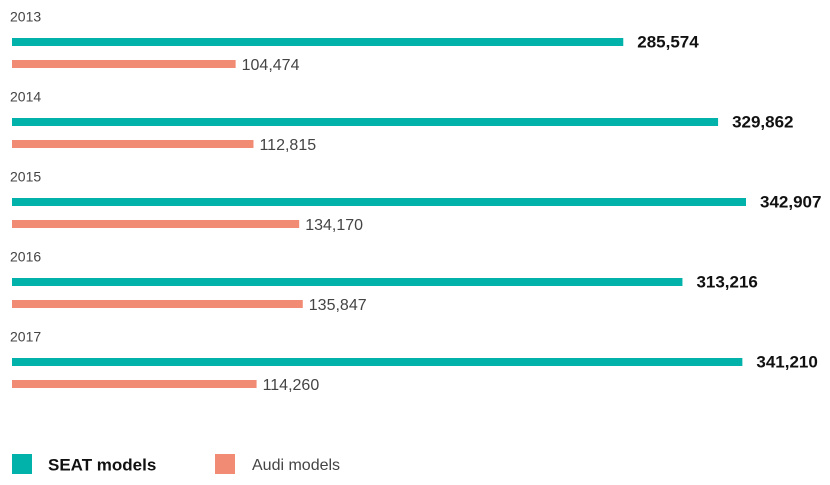 This screenshot has height=485, width=830. What do you see at coordinates (287, 145) in the screenshot?
I see `value-label: 112,815` at bounding box center [287, 145].